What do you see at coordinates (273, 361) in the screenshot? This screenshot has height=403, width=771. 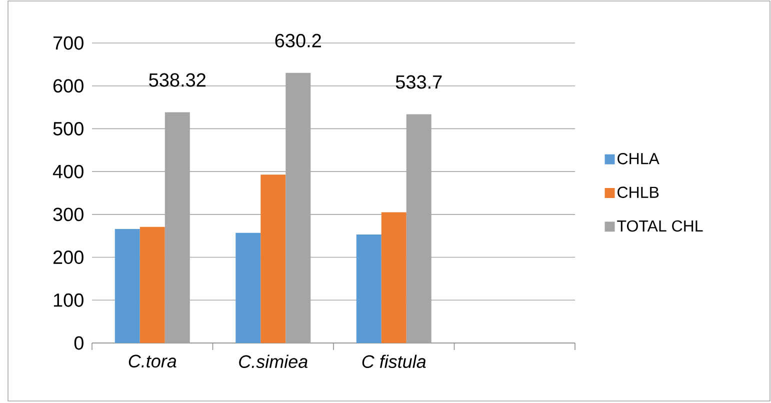 I see `x-tick-label: C.simiea` at bounding box center [273, 361].